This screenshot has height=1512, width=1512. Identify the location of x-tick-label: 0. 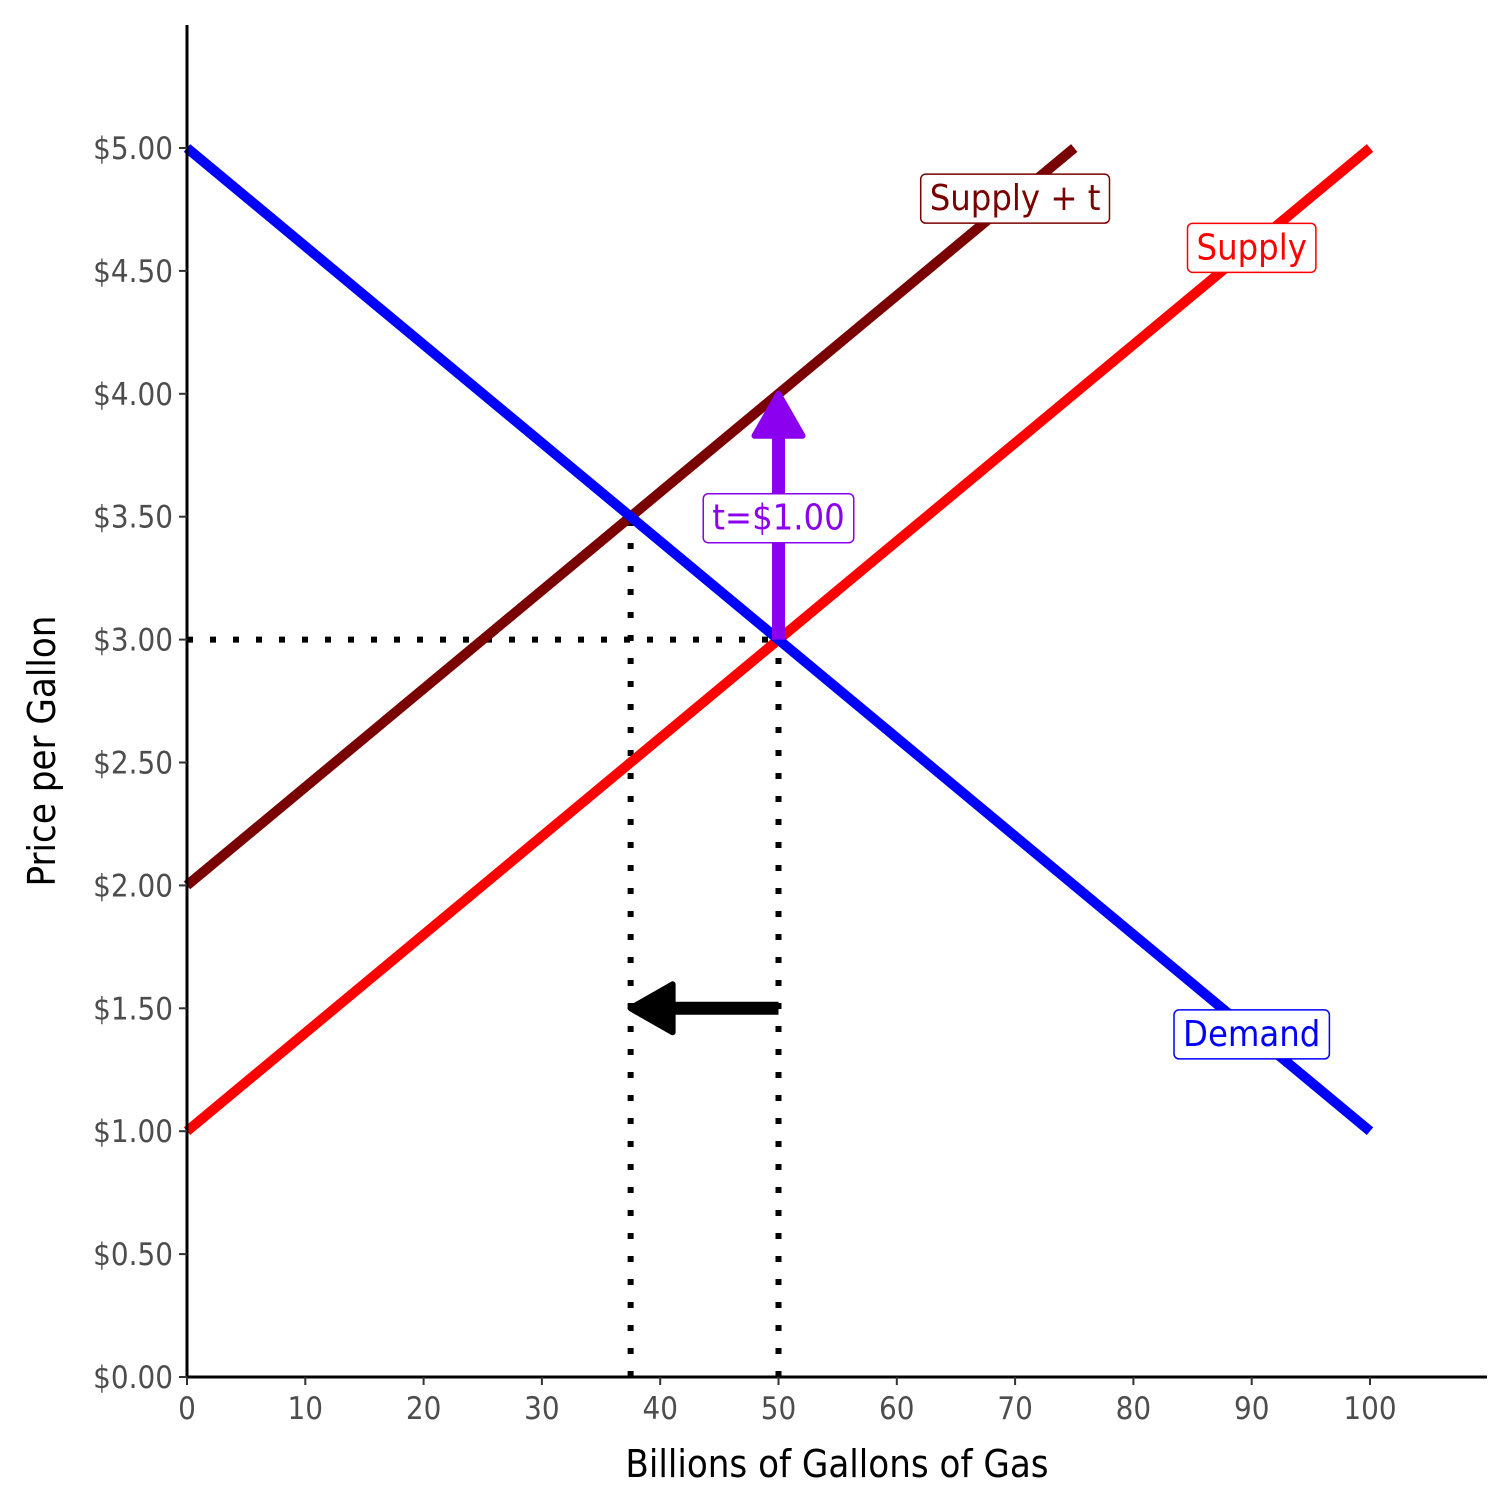
(187, 1409).